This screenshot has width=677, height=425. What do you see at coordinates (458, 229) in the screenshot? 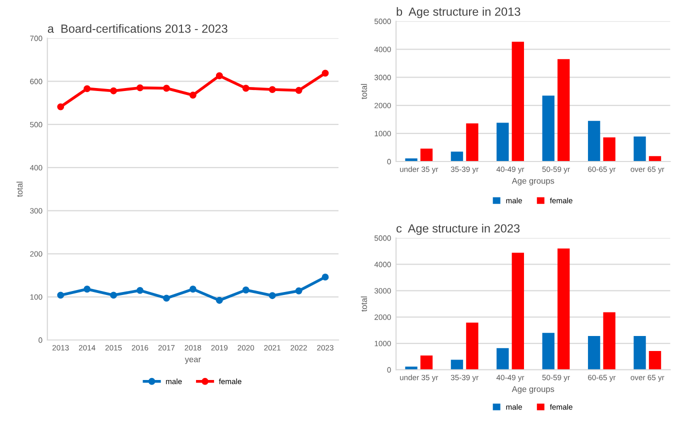
I see `chart-title: c Age structure in 2023` at bounding box center [458, 229].